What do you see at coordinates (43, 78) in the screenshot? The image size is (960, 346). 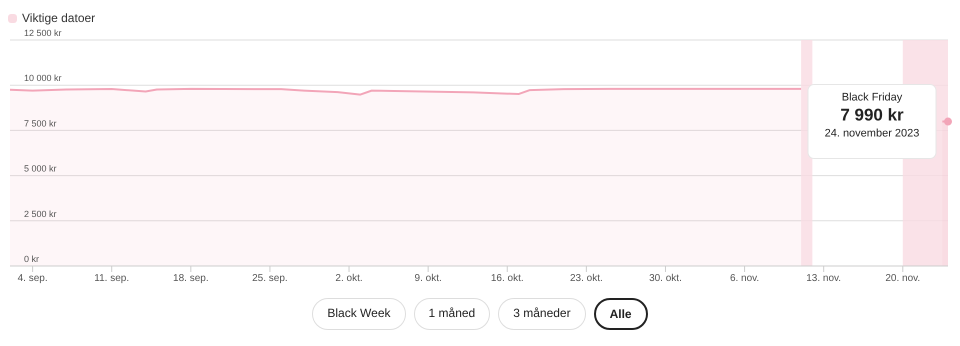 I see `y-tick-label: 10 000 kr` at bounding box center [43, 78].